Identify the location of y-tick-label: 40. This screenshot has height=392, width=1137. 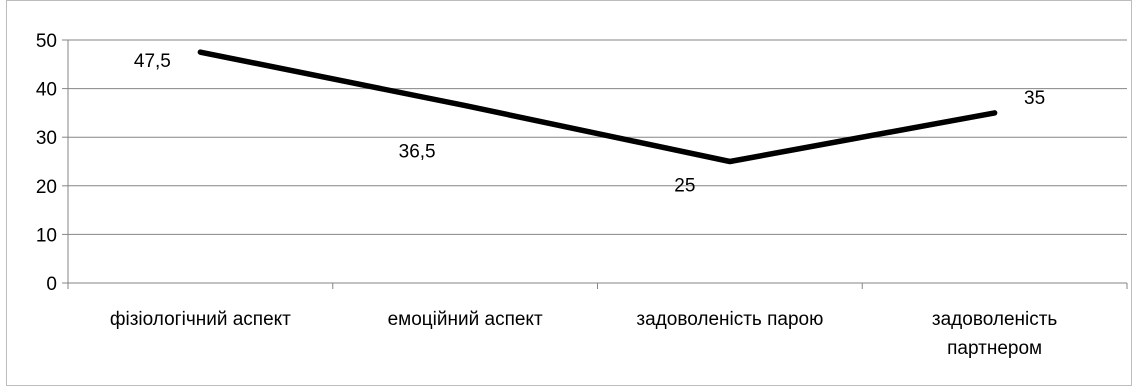
(46, 90).